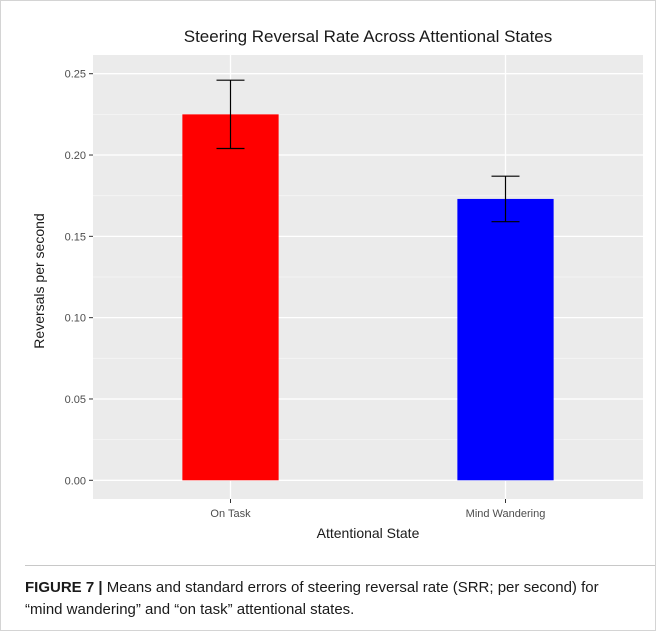 The height and width of the screenshot is (631, 656). What do you see at coordinates (340, 565) in the screenshot?
I see `caption-divider` at bounding box center [340, 565].